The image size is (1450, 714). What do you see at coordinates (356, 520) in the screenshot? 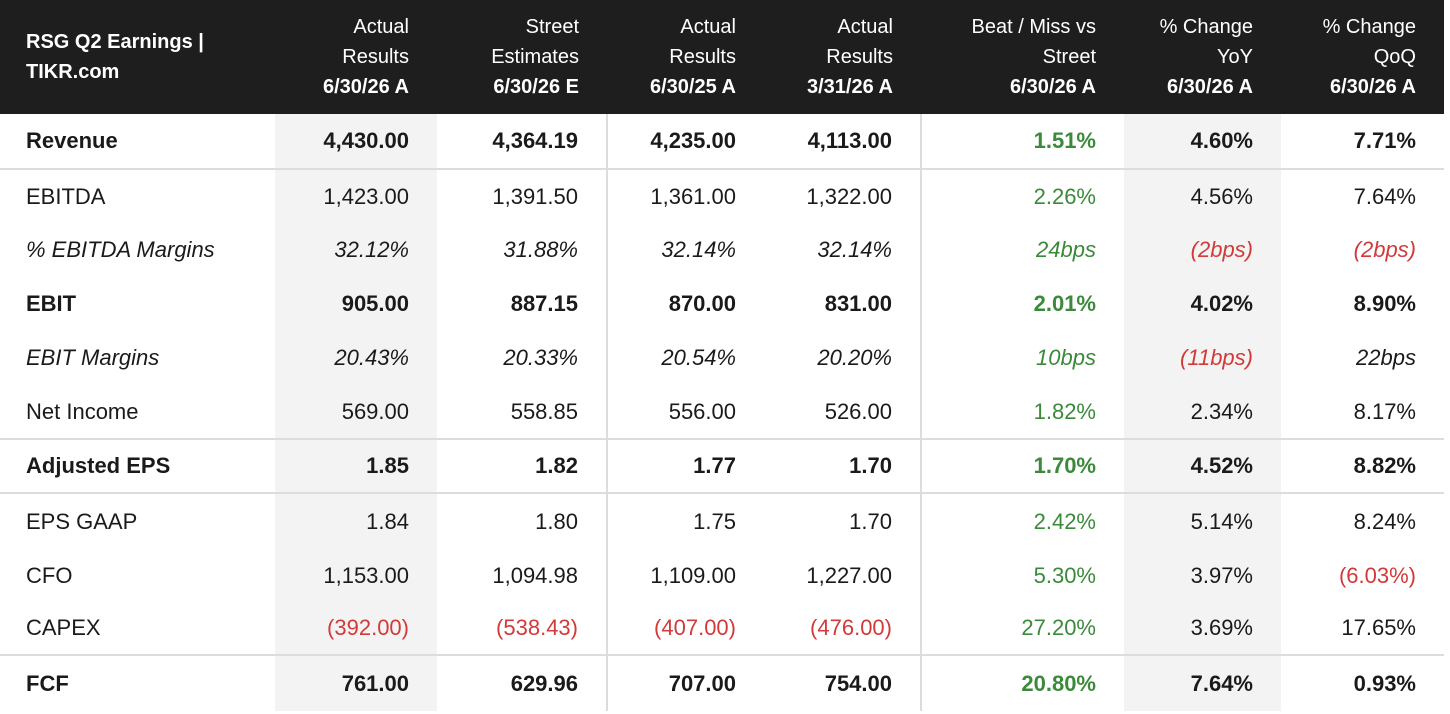
I see `cell-actual: 1.84` at bounding box center [356, 520].